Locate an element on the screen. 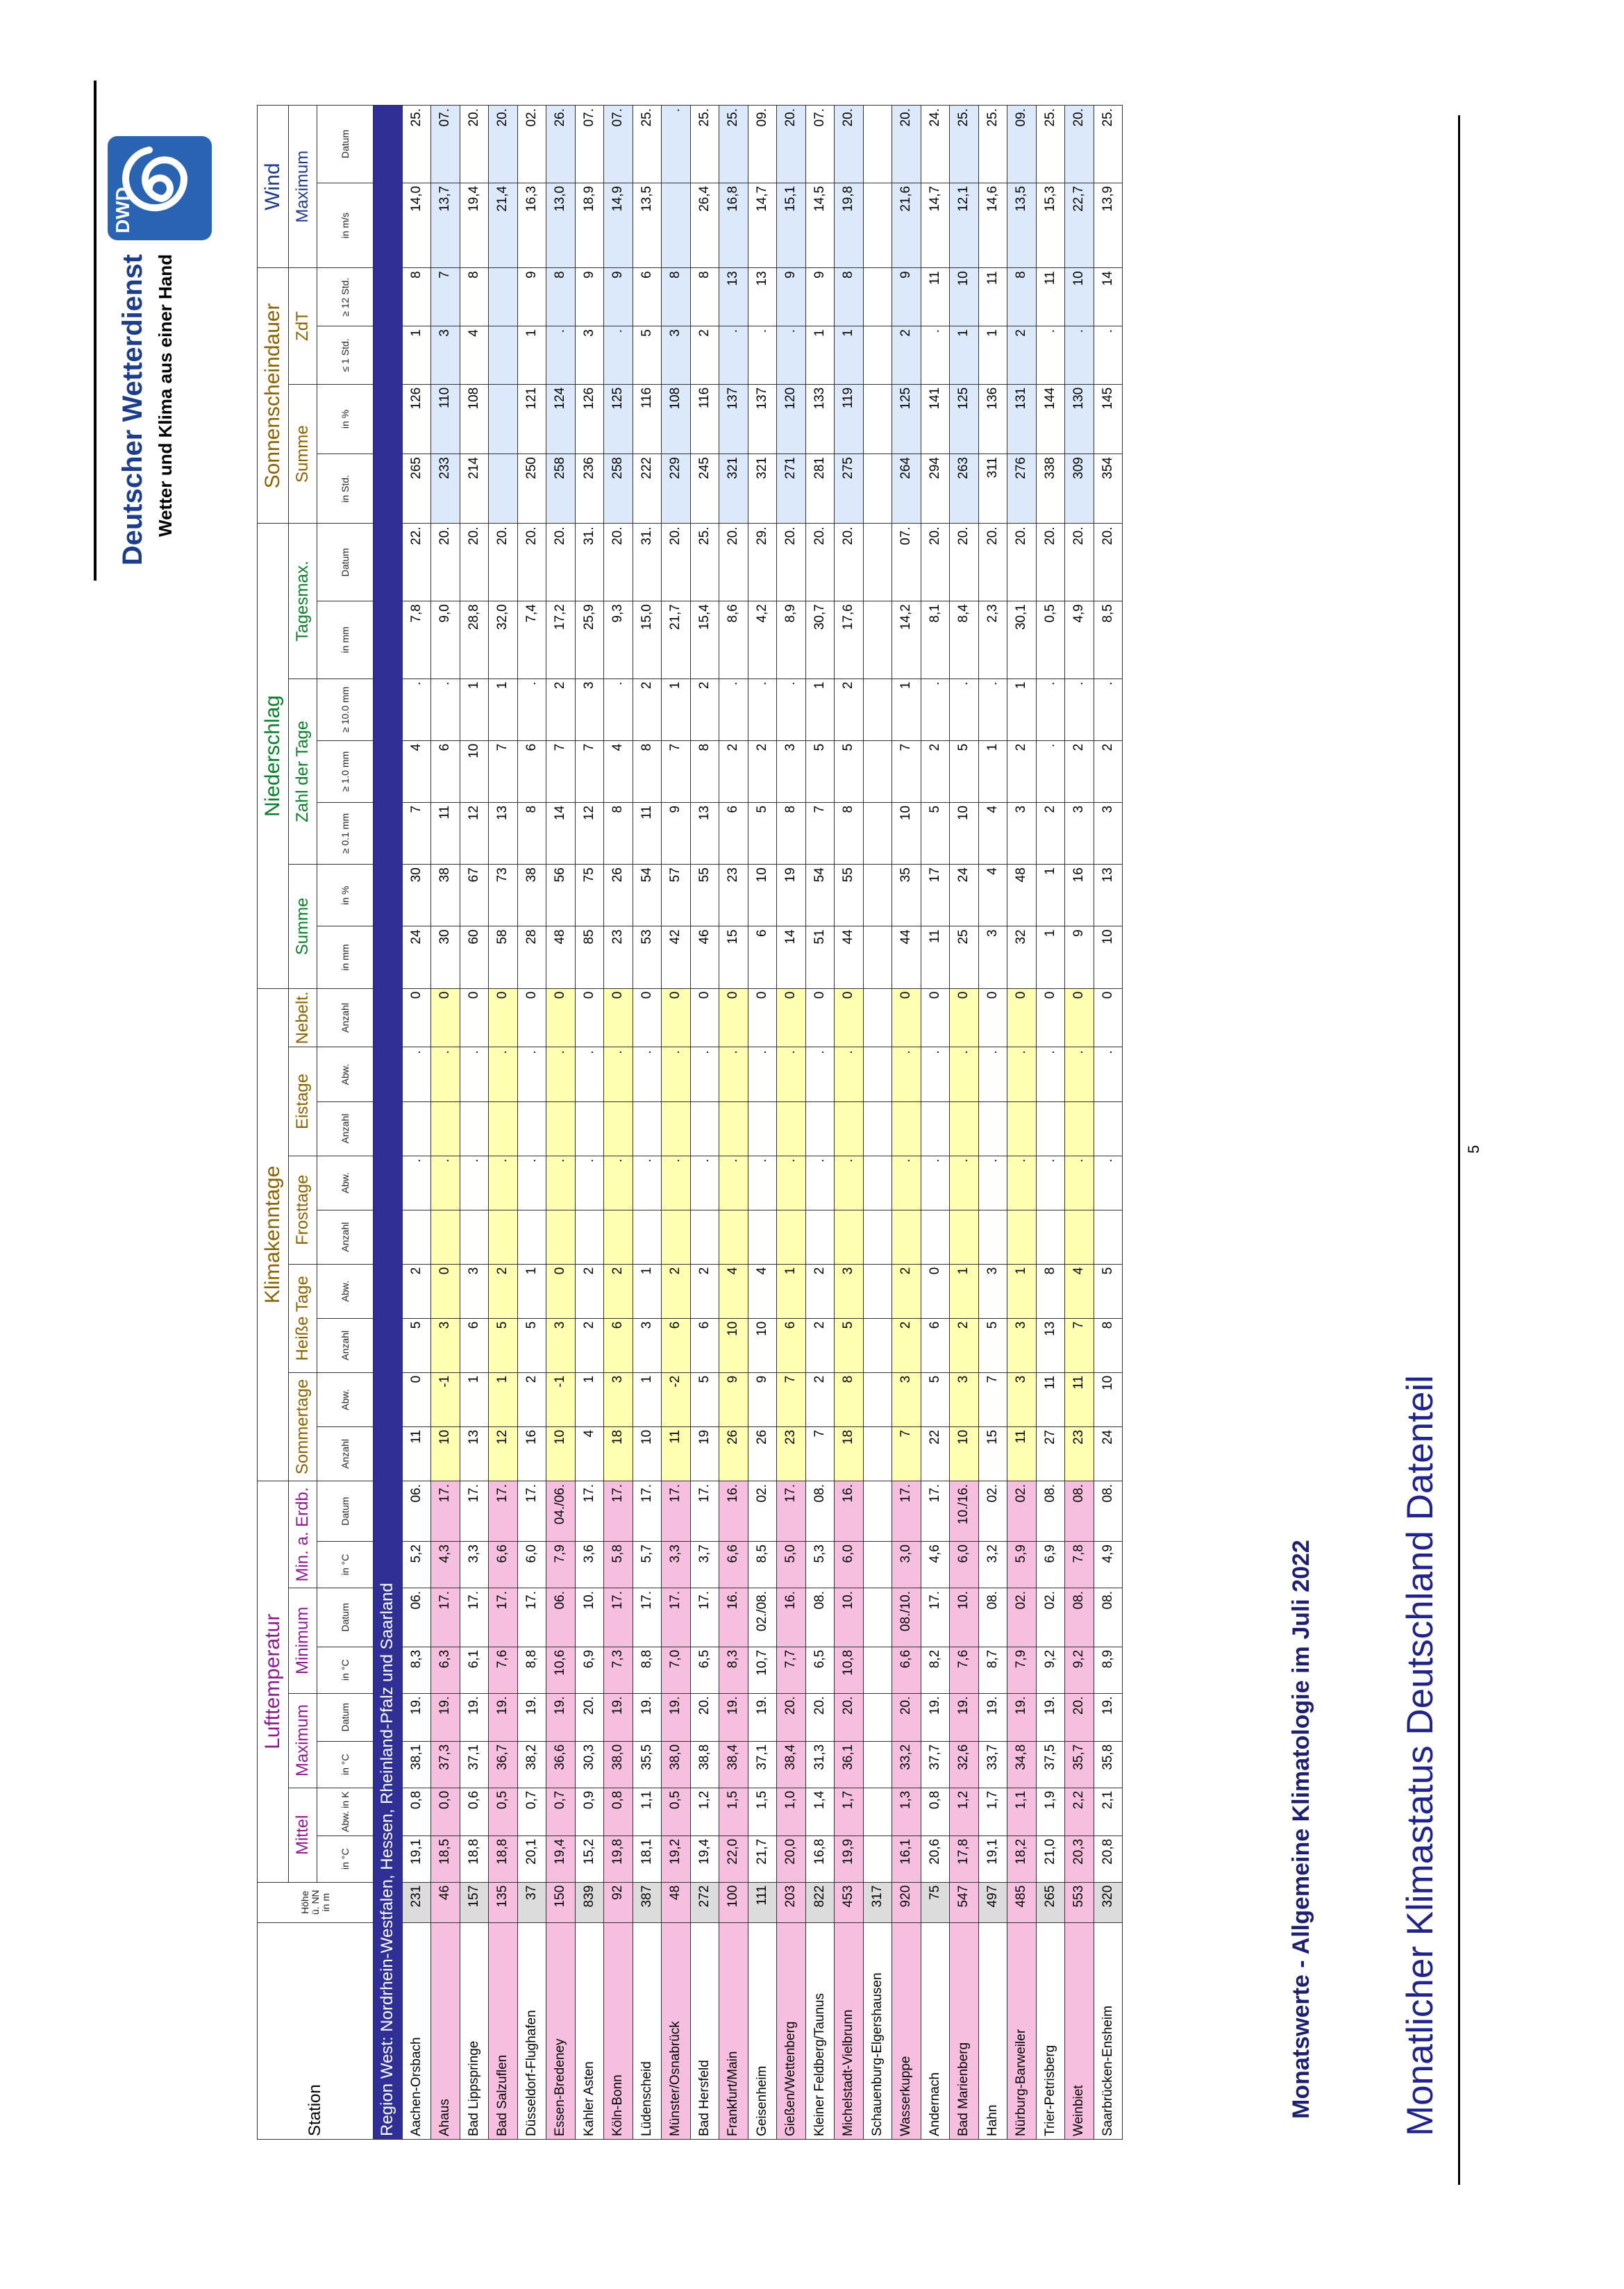 The height and width of the screenshot is (2289, 1624). table-cell: 141 is located at coordinates (936, 419).